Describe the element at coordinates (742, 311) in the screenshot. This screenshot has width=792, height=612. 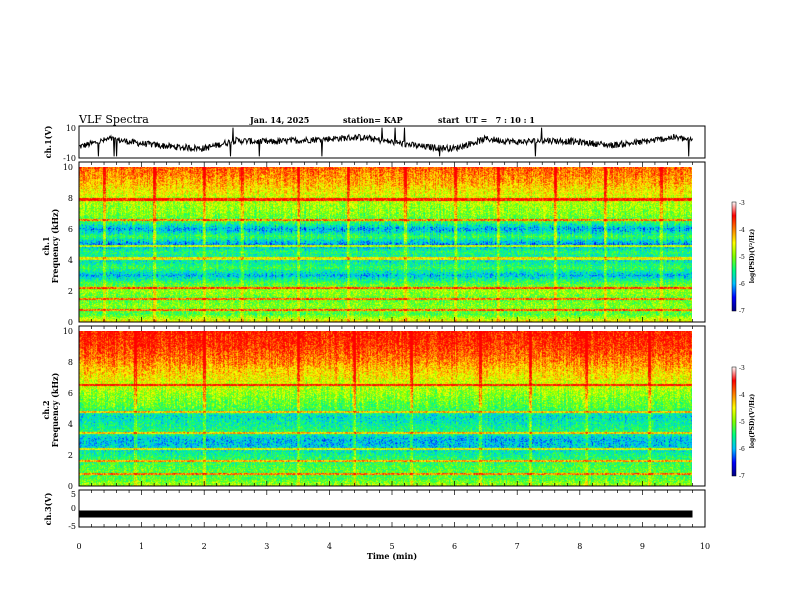
I see `ch1-cb-tick-7: -7` at that location.